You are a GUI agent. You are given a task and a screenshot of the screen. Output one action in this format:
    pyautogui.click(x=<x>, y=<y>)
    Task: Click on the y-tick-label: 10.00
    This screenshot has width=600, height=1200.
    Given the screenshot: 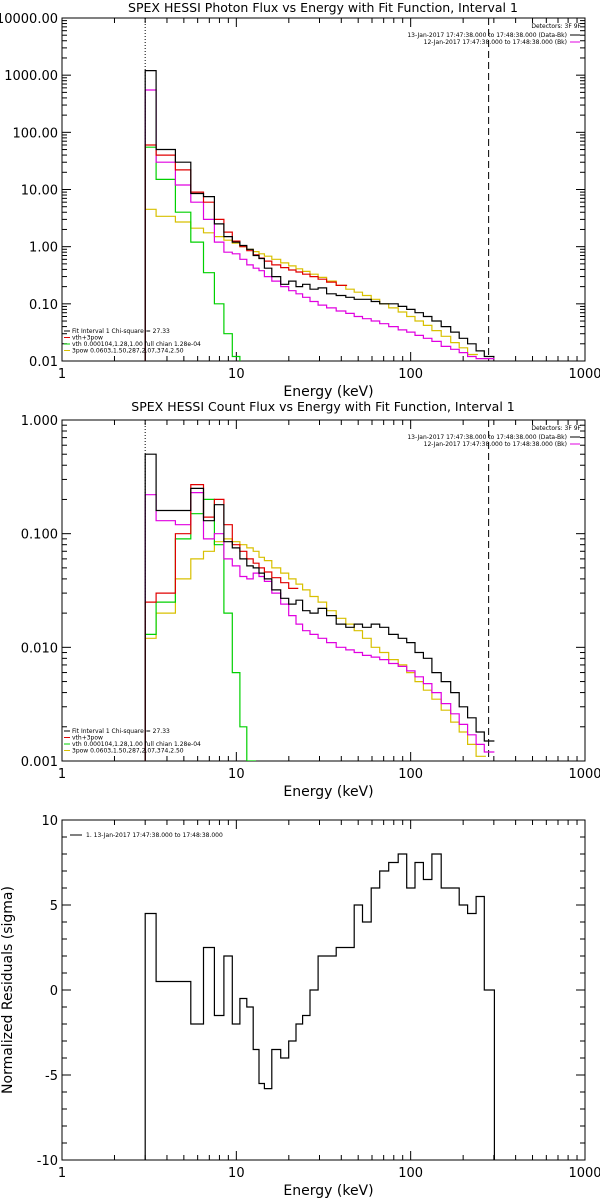 What is the action you would take?
    pyautogui.click(x=39, y=191)
    